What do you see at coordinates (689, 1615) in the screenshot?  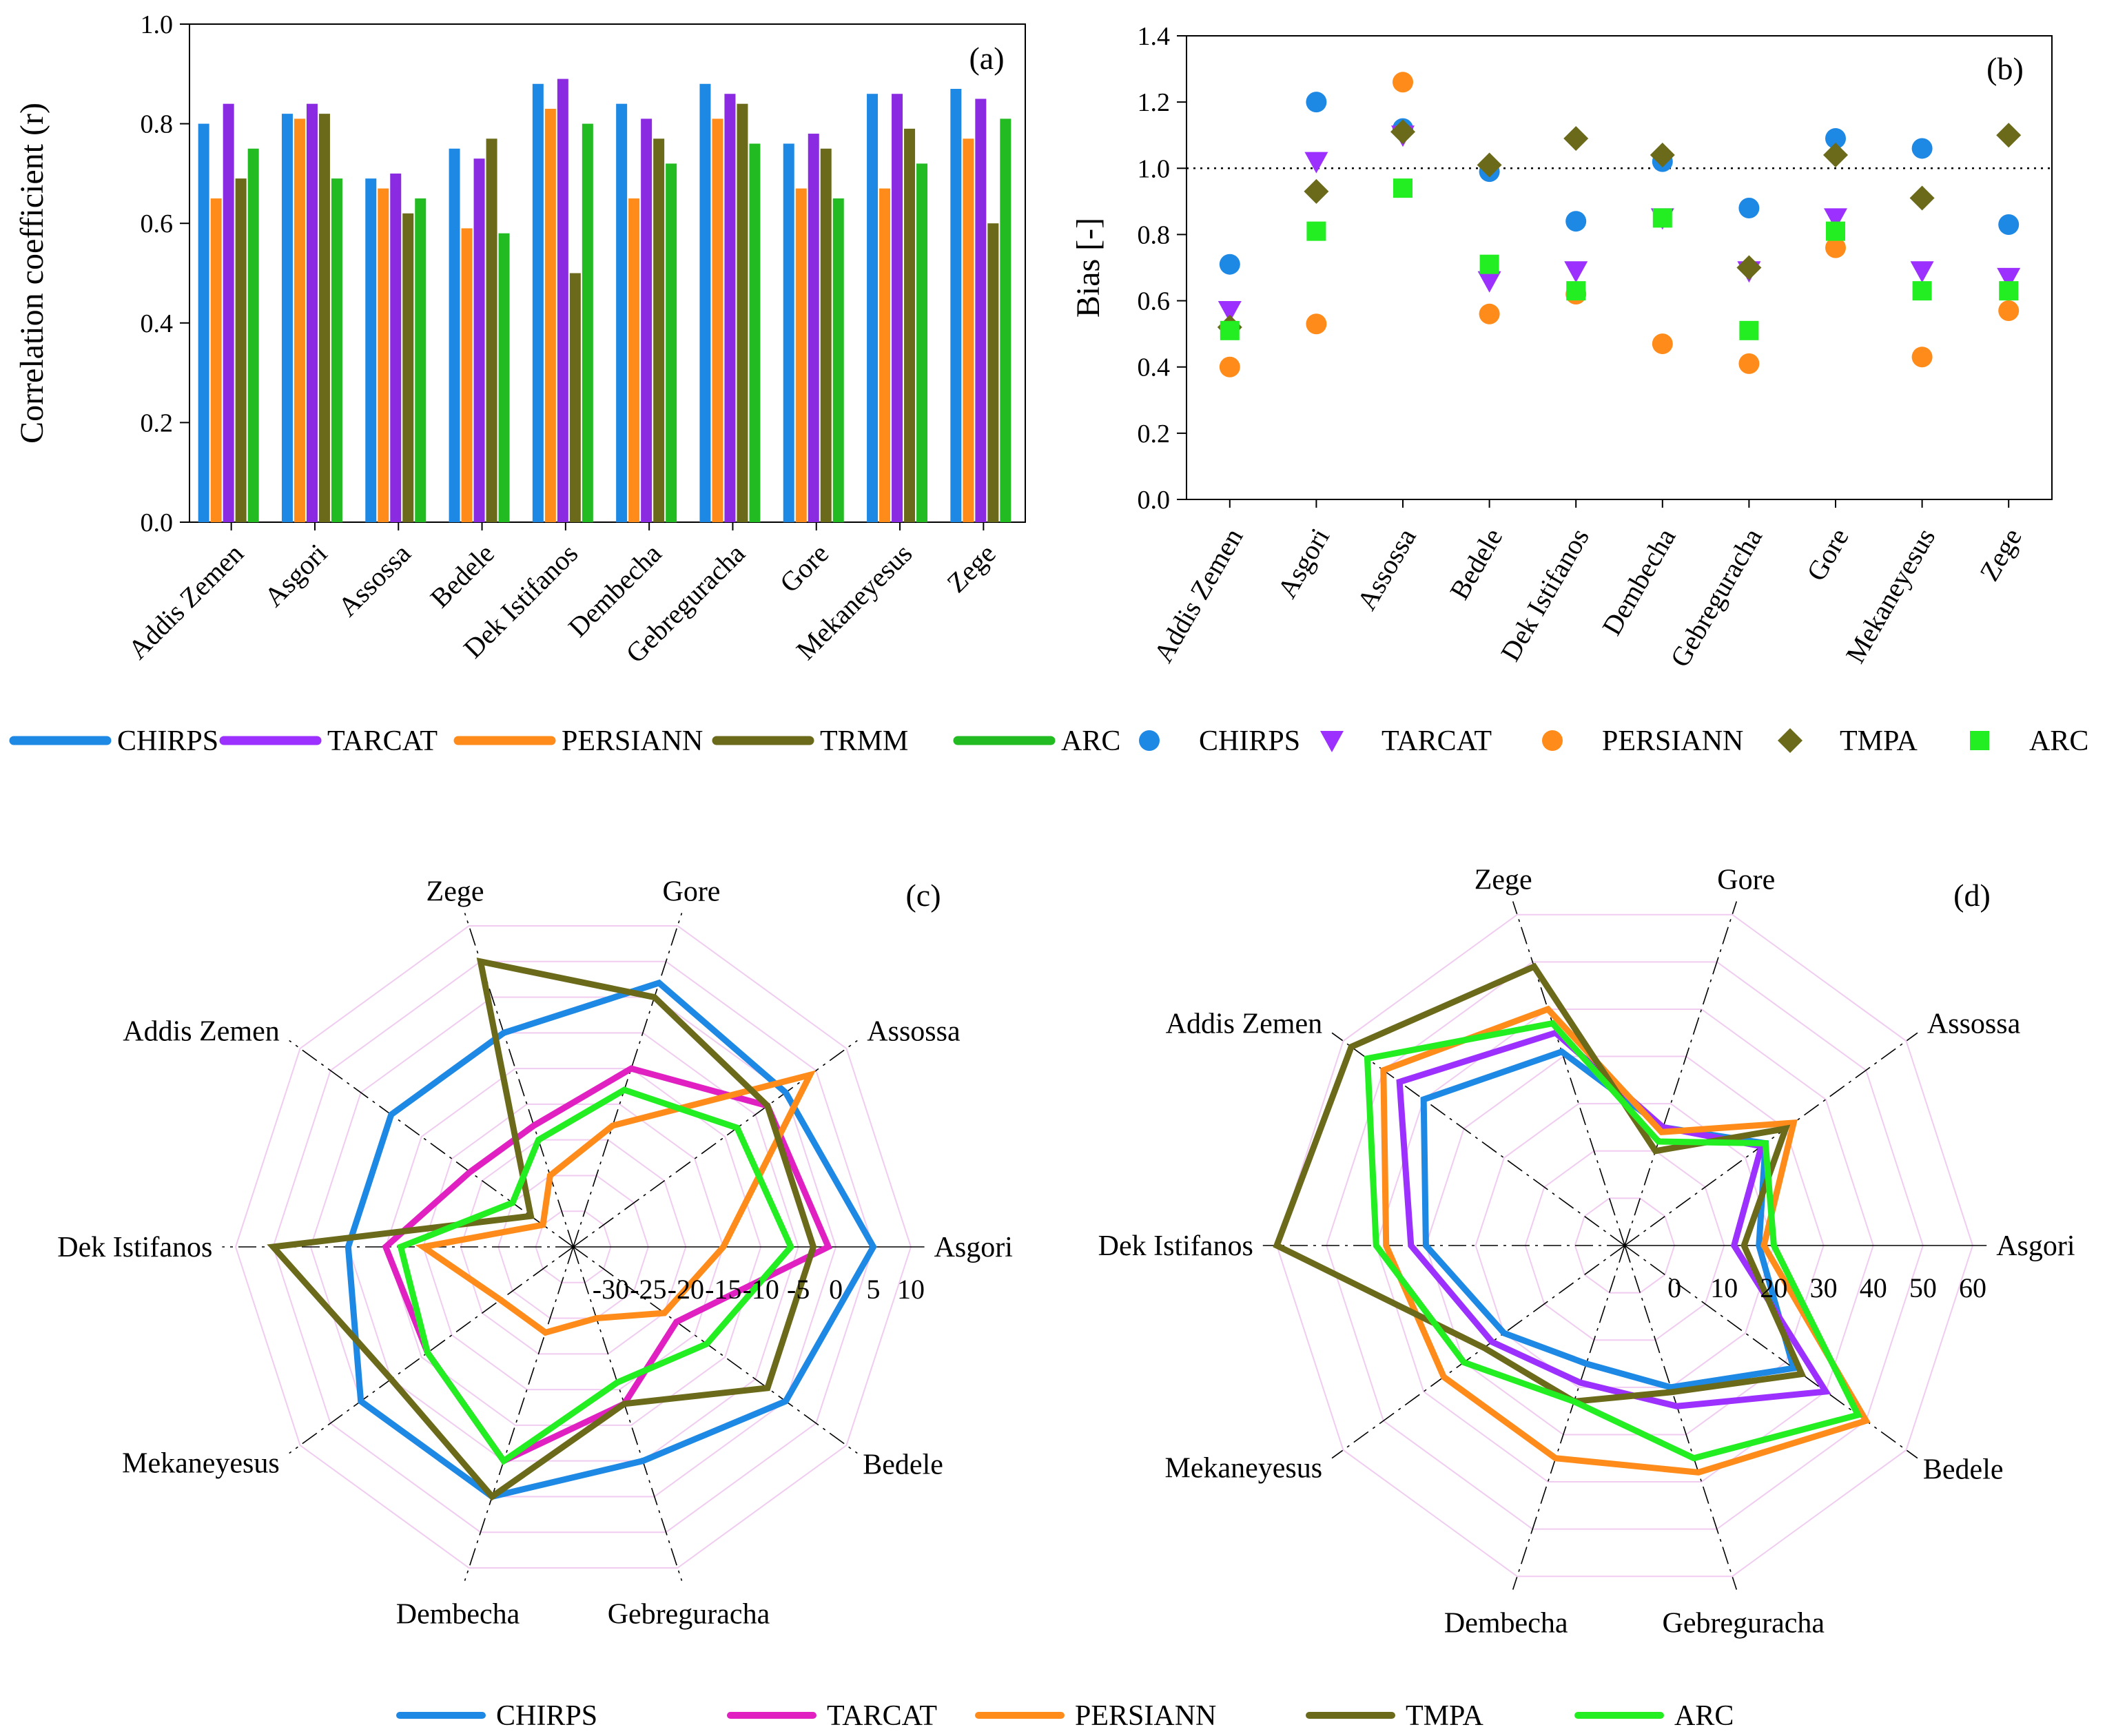 I see `radar-axis-label: Gebreguracha` at bounding box center [689, 1615].